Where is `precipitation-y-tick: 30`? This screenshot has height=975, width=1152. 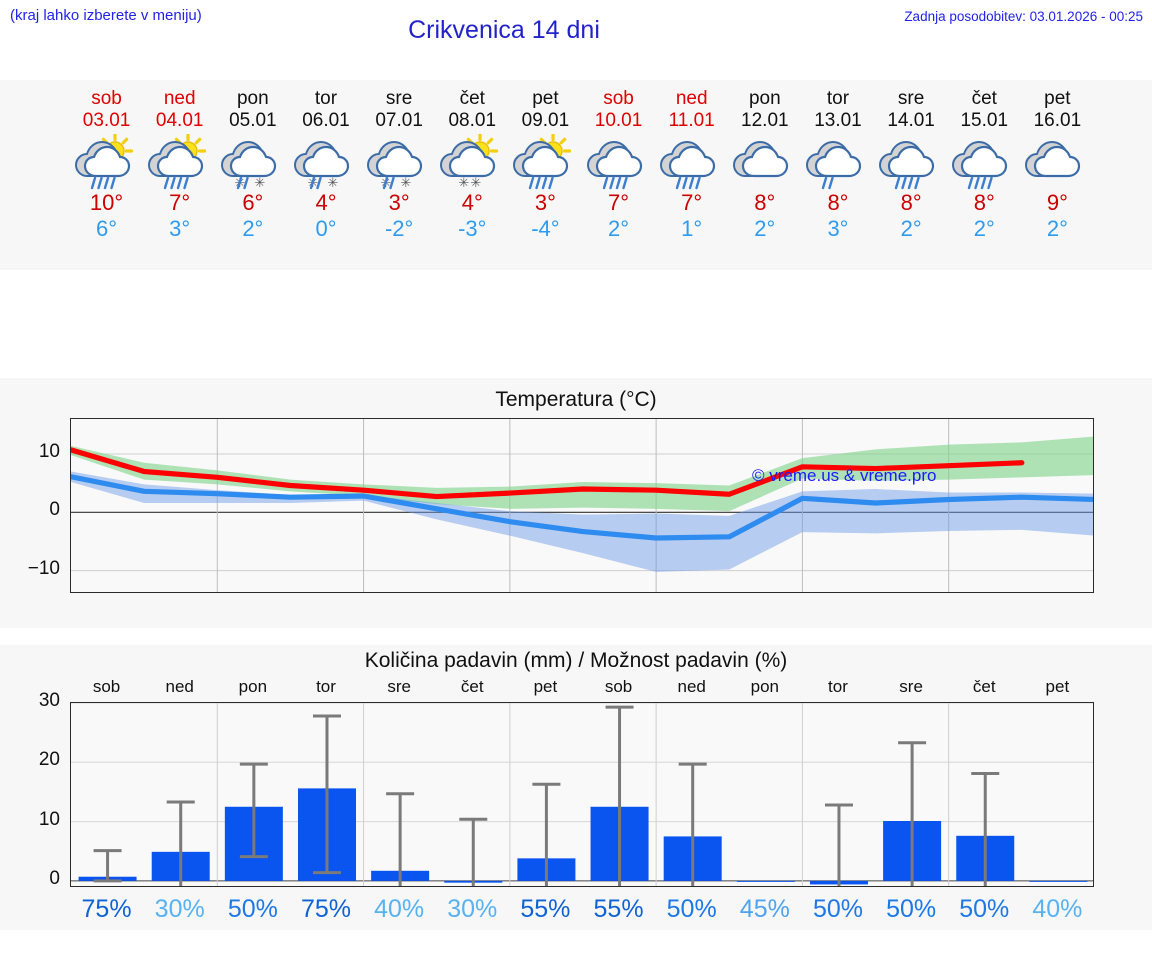 precipitation-y-tick: 30 is located at coordinates (49, 700).